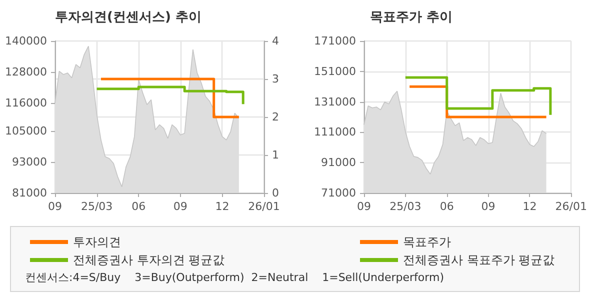 This screenshot has height=300, width=590. What do you see at coordinates (338, 193) in the screenshot?
I see `y-tick-label: 71000` at bounding box center [338, 193].